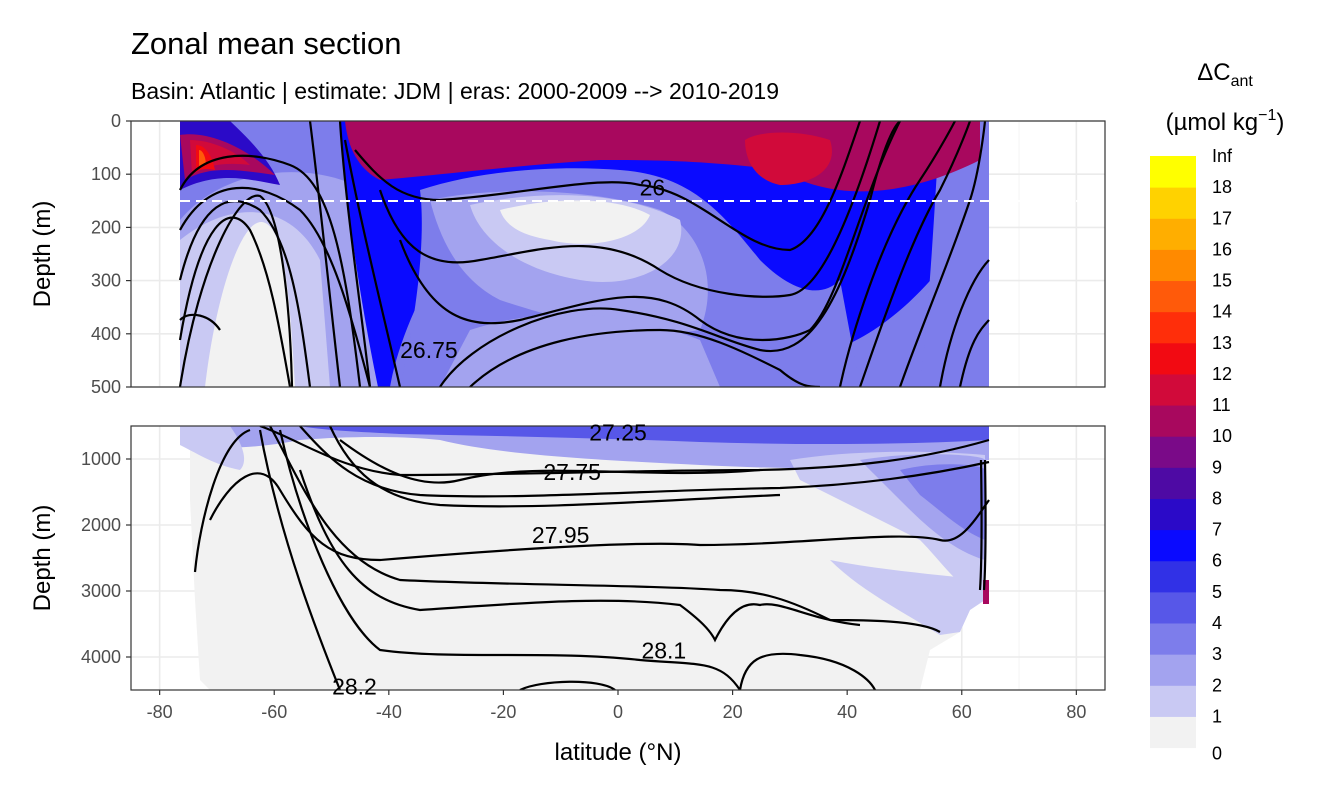 This screenshot has width=1344, height=806. What do you see at coordinates (1221, 405) in the screenshot?
I see `legend-break-label: 11` at bounding box center [1221, 405].